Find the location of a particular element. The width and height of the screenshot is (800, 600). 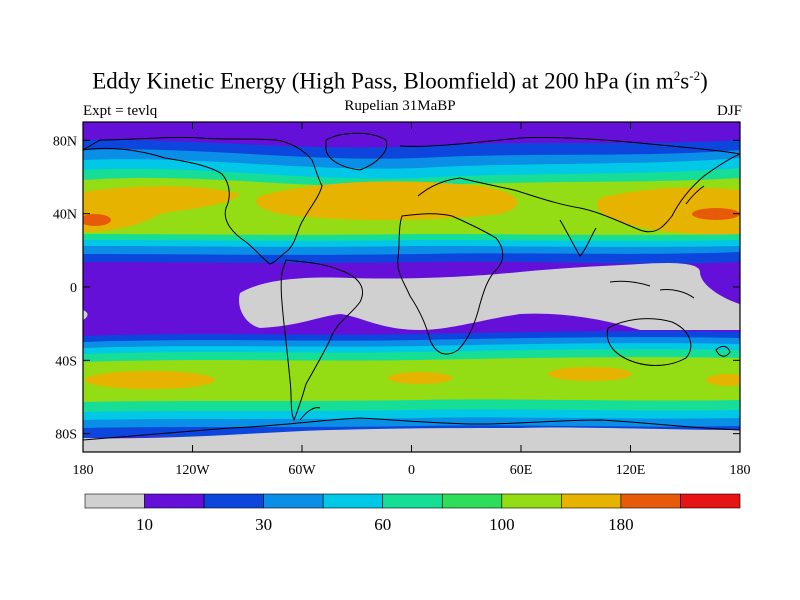

coast-india is located at coordinates (578, 238).